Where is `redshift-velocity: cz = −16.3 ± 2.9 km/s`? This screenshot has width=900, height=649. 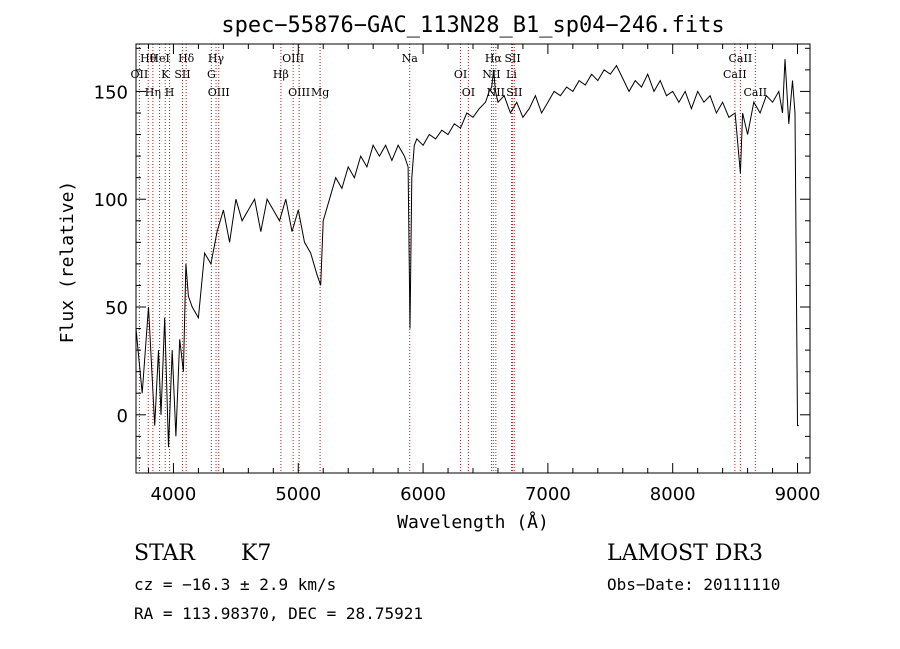
redshift-velocity: cz = −16.3 ± 2.9 km/s is located at coordinates (235, 584).